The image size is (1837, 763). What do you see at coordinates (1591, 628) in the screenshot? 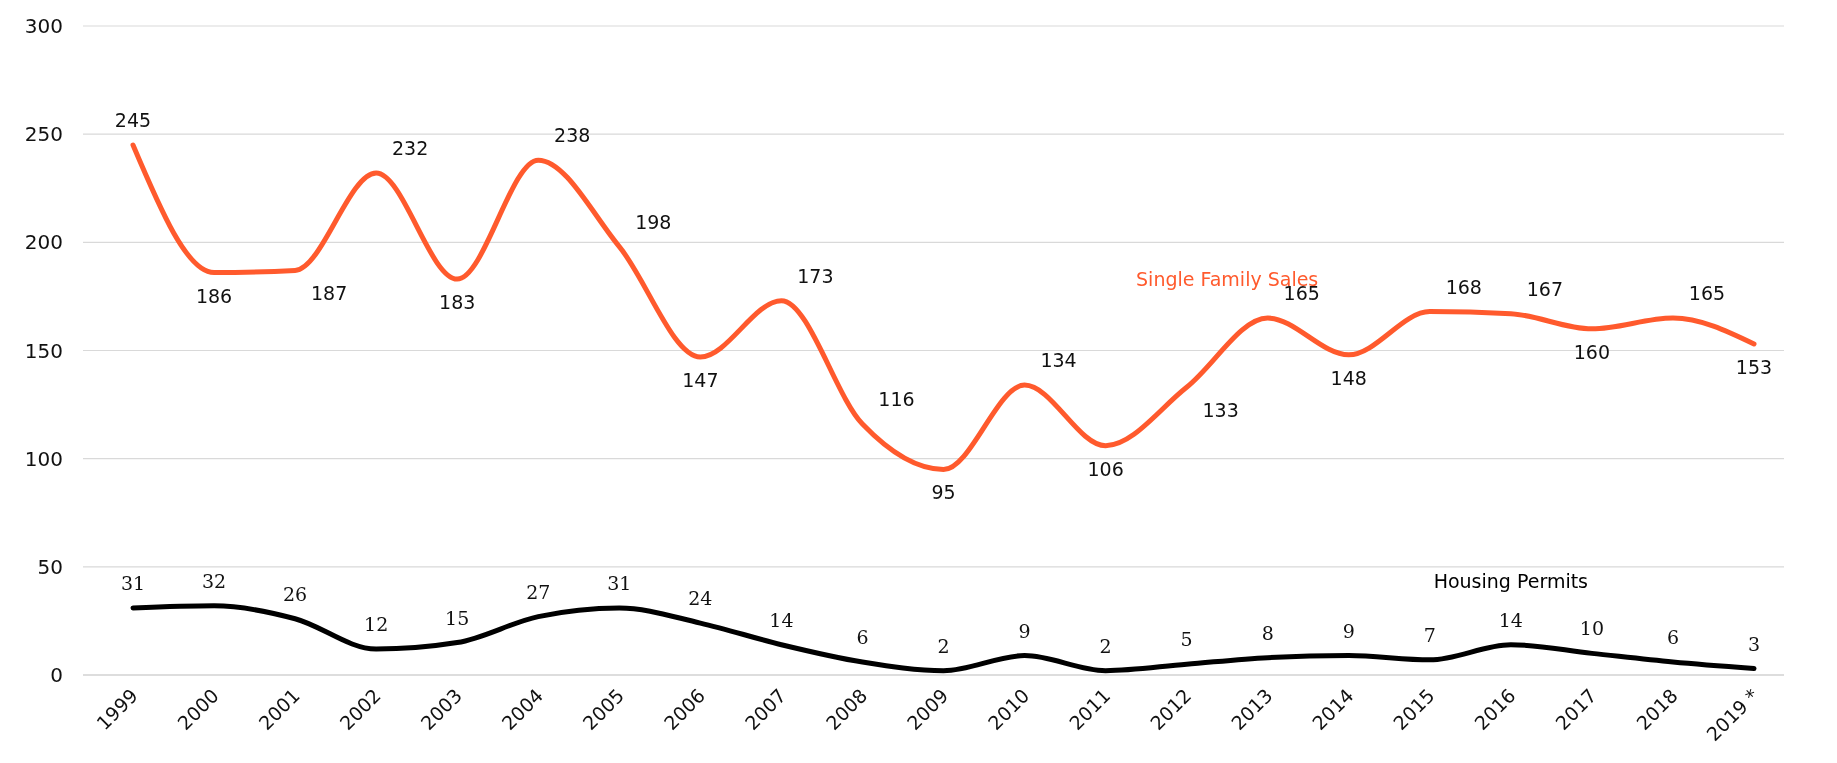
I see `data-label: 10` at bounding box center [1591, 628].